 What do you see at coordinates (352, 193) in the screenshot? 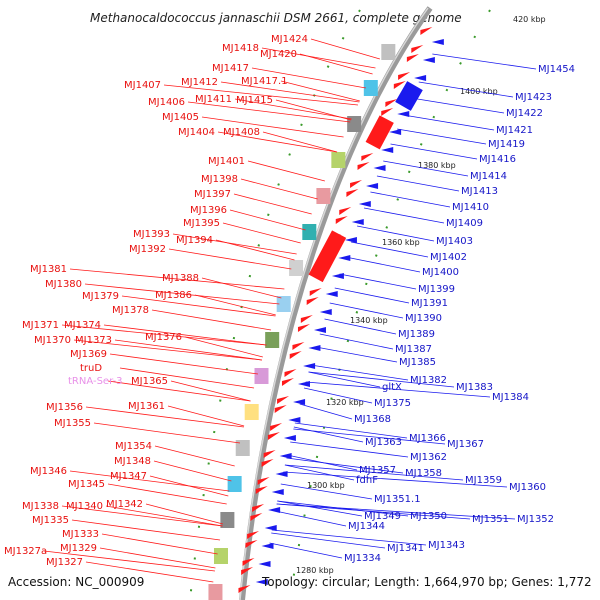
I see `forward-gene-arrow` at bounding box center [352, 193].